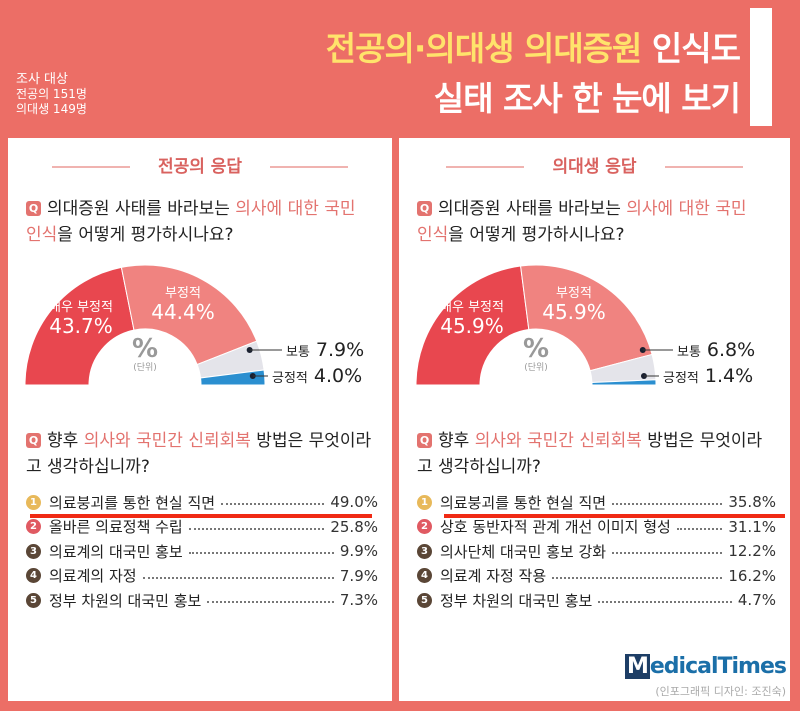 The width and height of the screenshot is (800, 711). I want to click on value-negative: 45.9%, so click(574, 312).